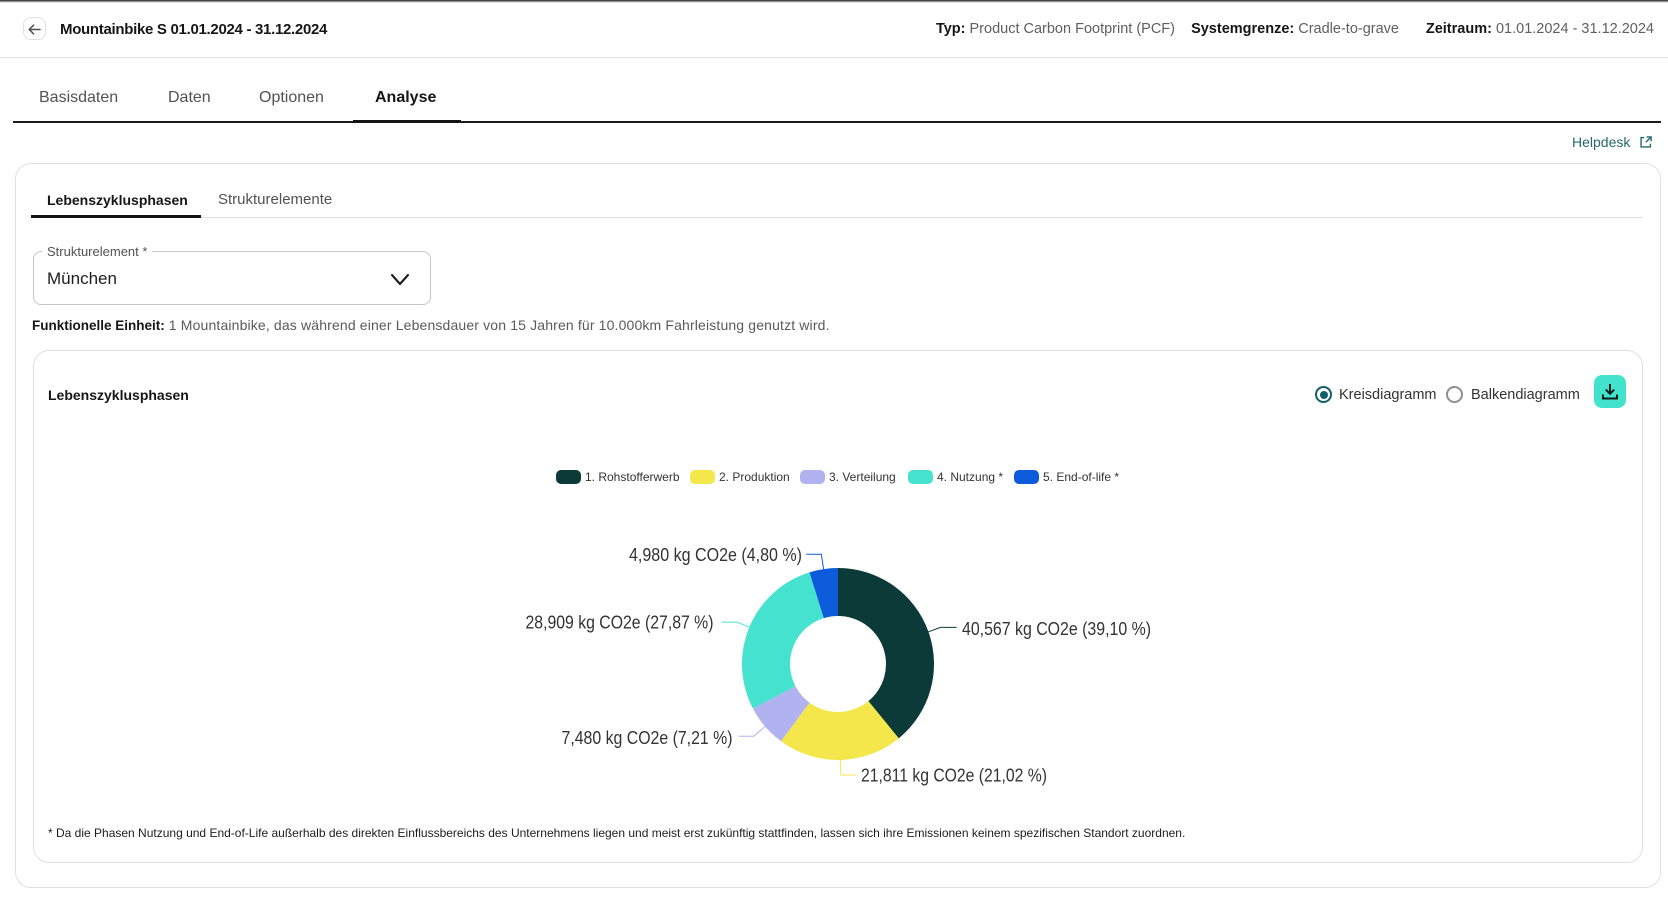  What do you see at coordinates (715, 555) in the screenshot?
I see `svg-text: 4,980 kg CO2e (4,80 %)` at bounding box center [715, 555].